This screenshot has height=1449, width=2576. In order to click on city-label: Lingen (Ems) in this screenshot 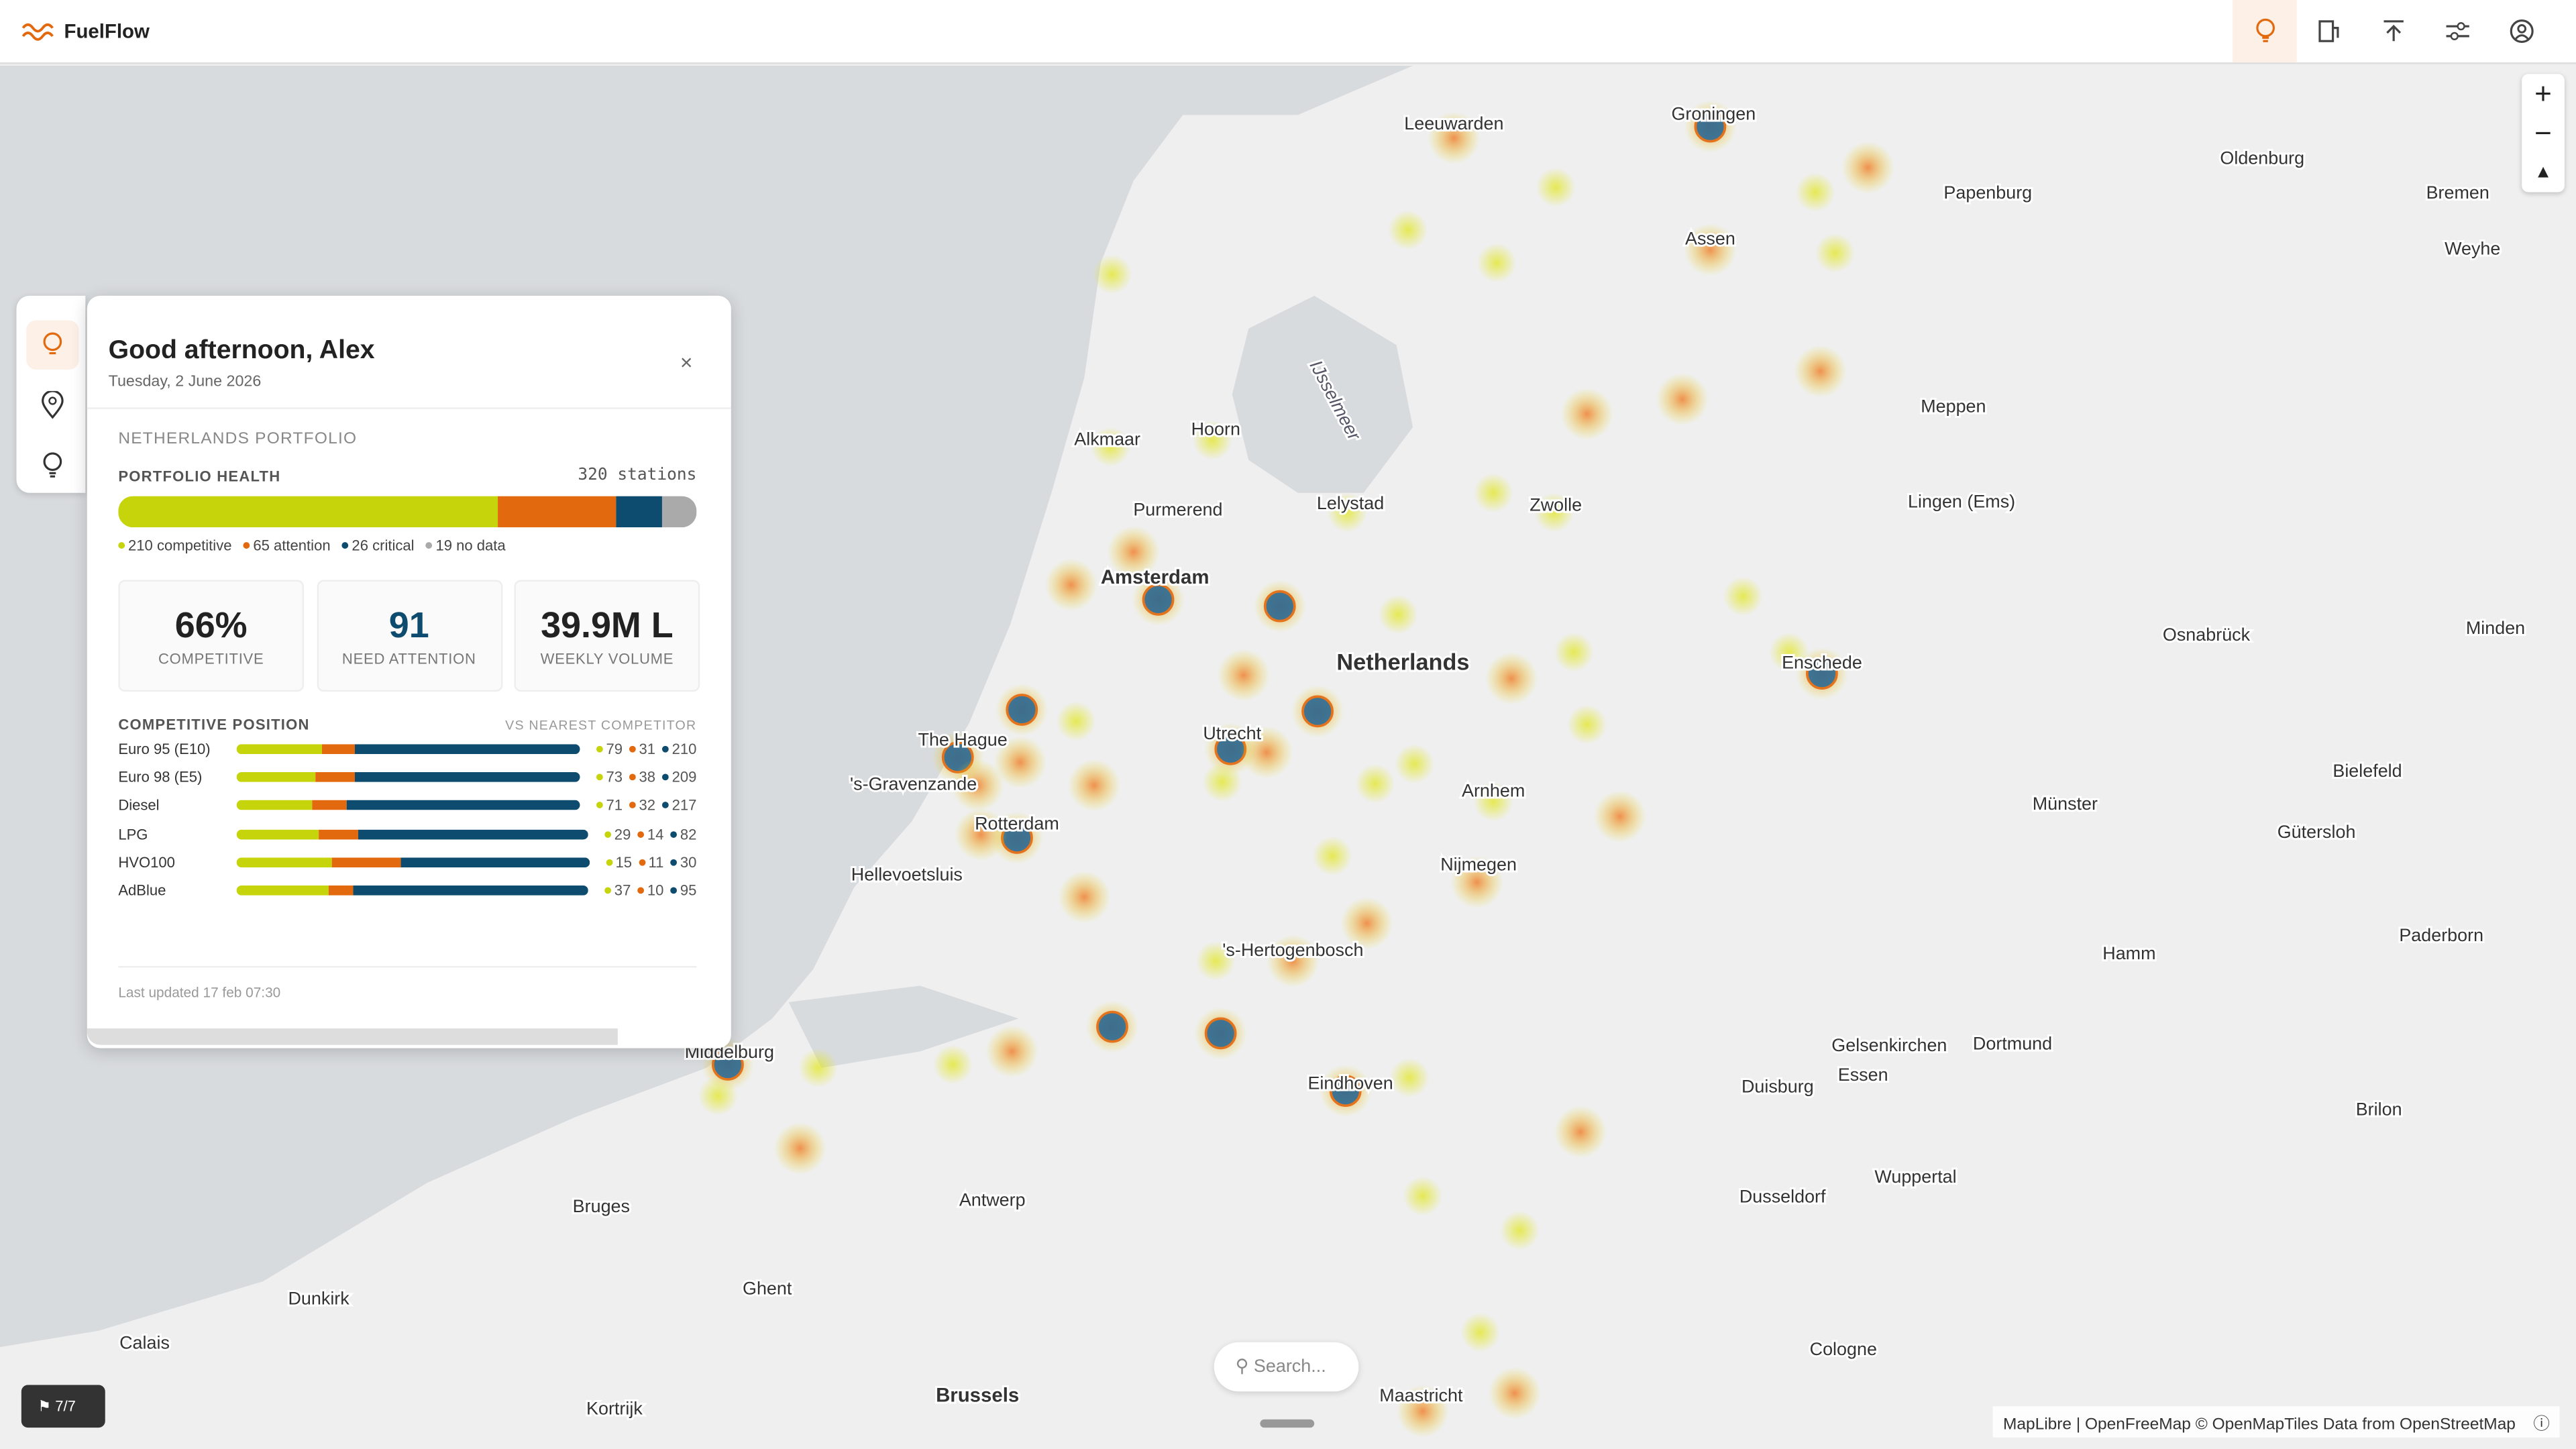, I will do `click(1961, 502)`.